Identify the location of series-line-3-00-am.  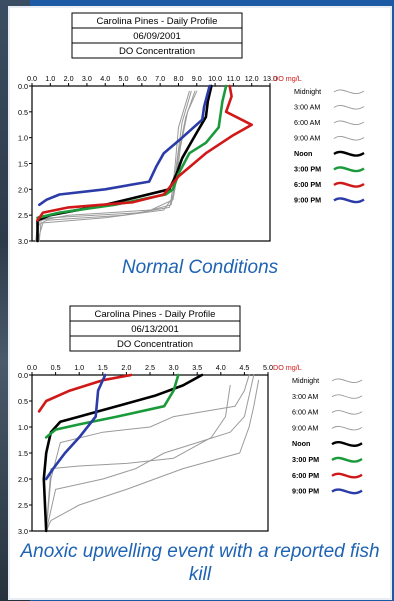
(150, 453).